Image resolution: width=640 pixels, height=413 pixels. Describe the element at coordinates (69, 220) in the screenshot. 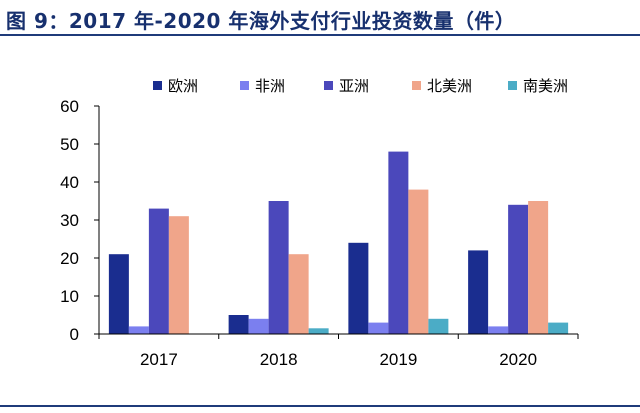

I see `y-tick-label: 30` at that location.